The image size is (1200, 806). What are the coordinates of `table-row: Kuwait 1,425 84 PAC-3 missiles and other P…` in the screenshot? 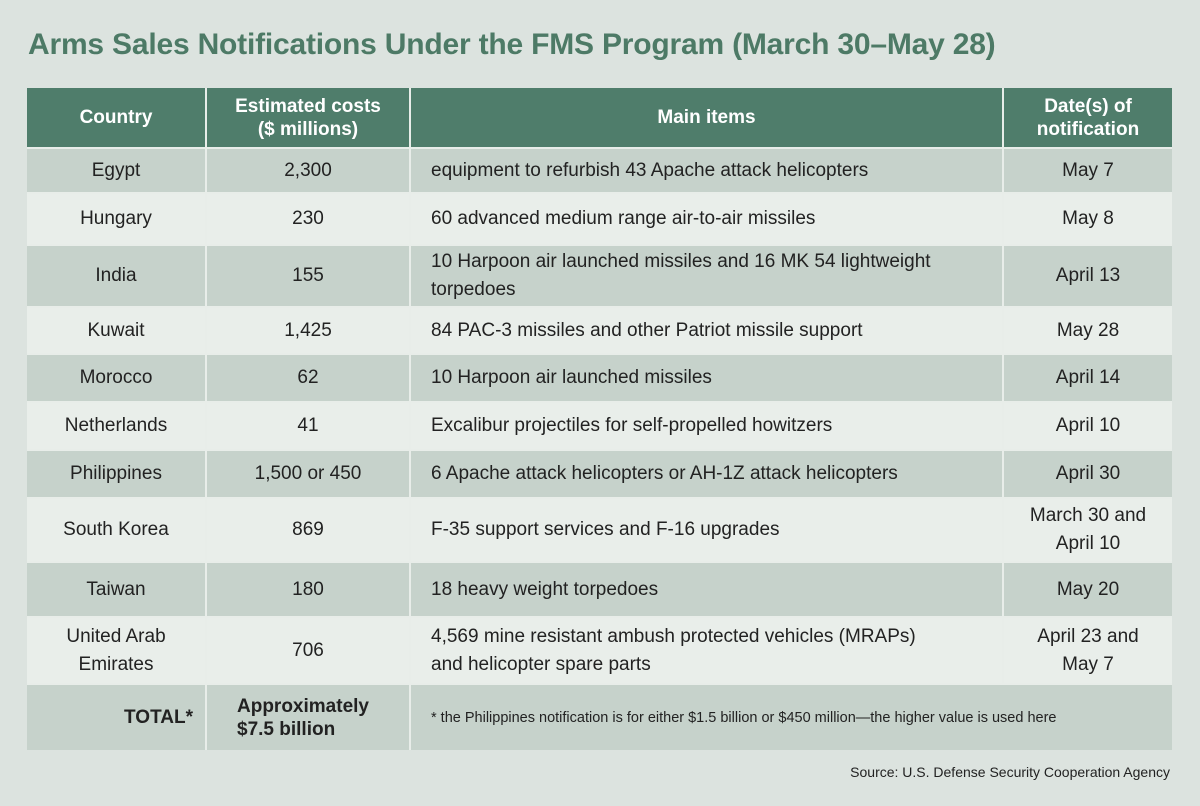 It's located at (599, 330).